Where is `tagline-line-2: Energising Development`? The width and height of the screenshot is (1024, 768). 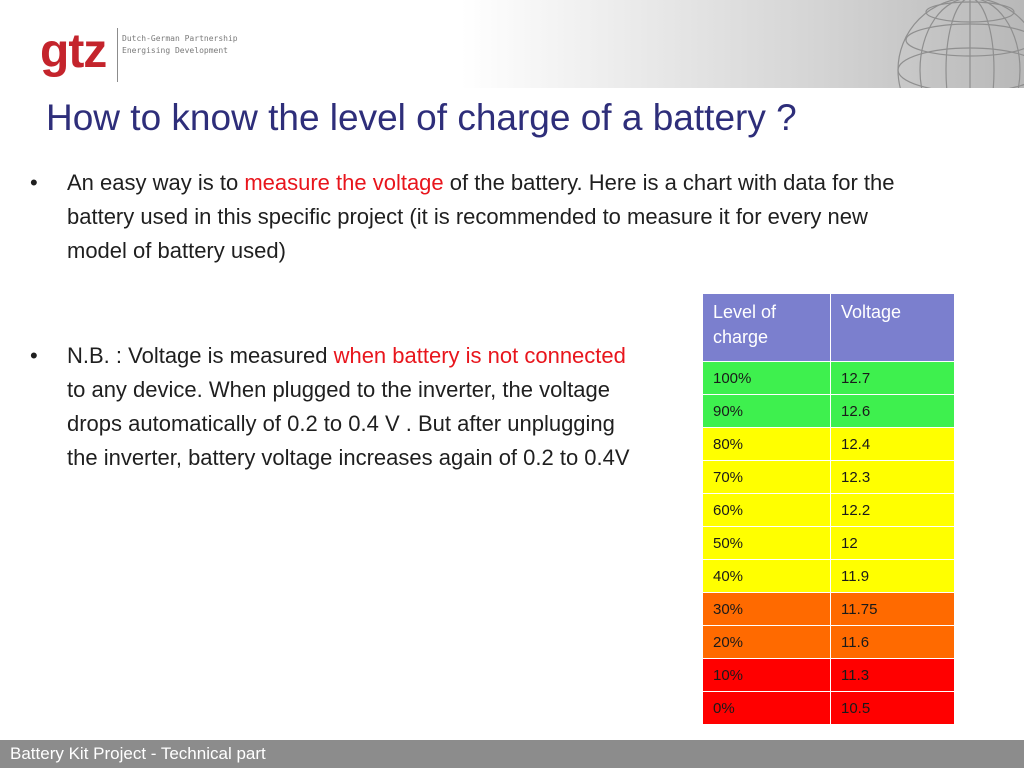 tagline-line-2: Energising Development is located at coordinates (175, 50).